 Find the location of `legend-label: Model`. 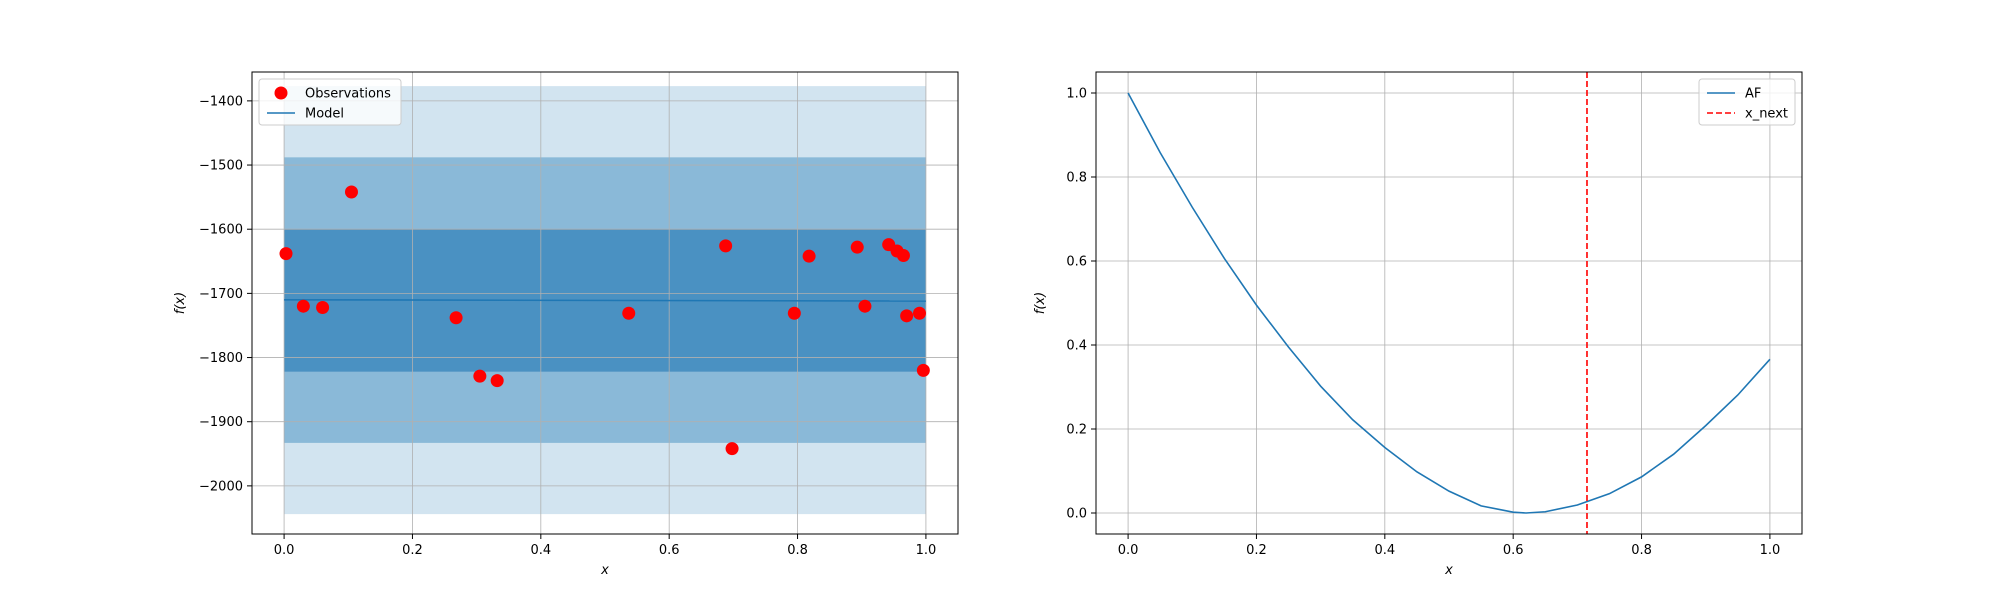

legend-label: Model is located at coordinates (324, 114).